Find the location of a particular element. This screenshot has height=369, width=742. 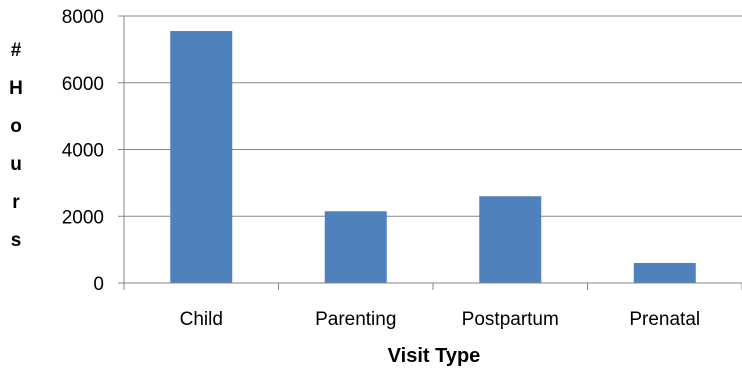

bar-parenting is located at coordinates (355, 247).